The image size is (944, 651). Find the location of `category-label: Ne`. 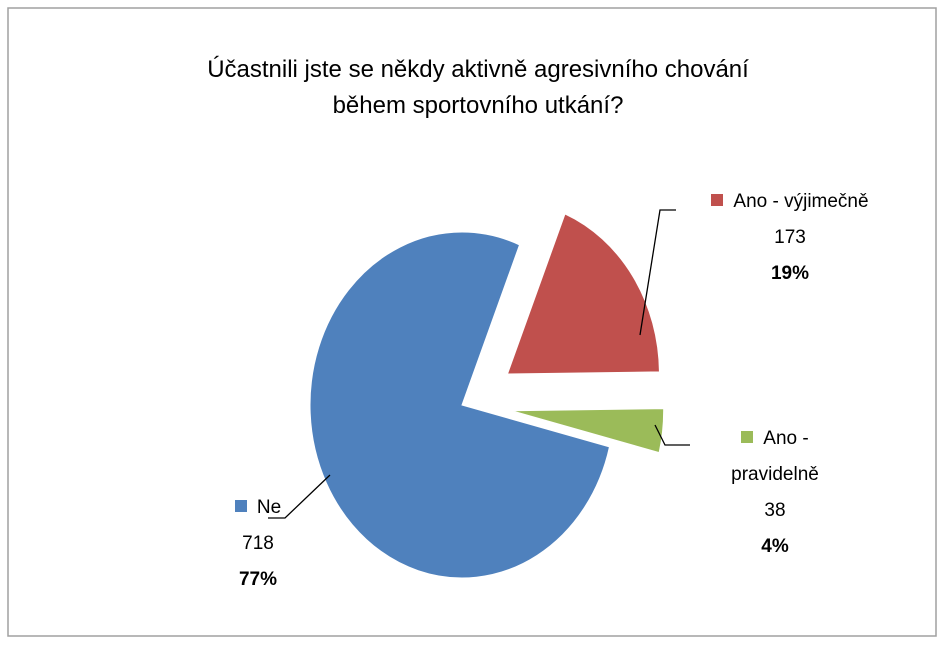

category-label: Ne is located at coordinates (258, 508).